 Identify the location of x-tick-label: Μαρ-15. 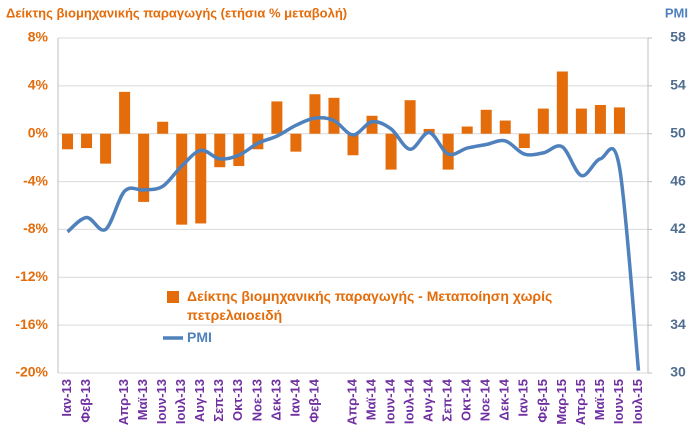
(561, 402).